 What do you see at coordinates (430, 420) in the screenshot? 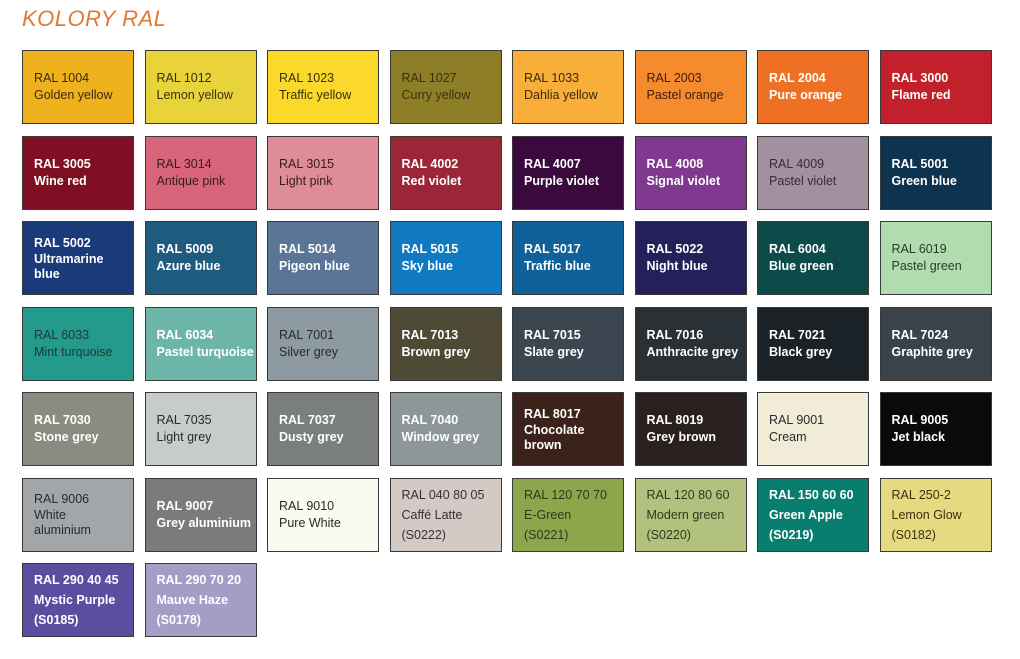
I see `swatch-code: RAL 7040` at bounding box center [430, 420].